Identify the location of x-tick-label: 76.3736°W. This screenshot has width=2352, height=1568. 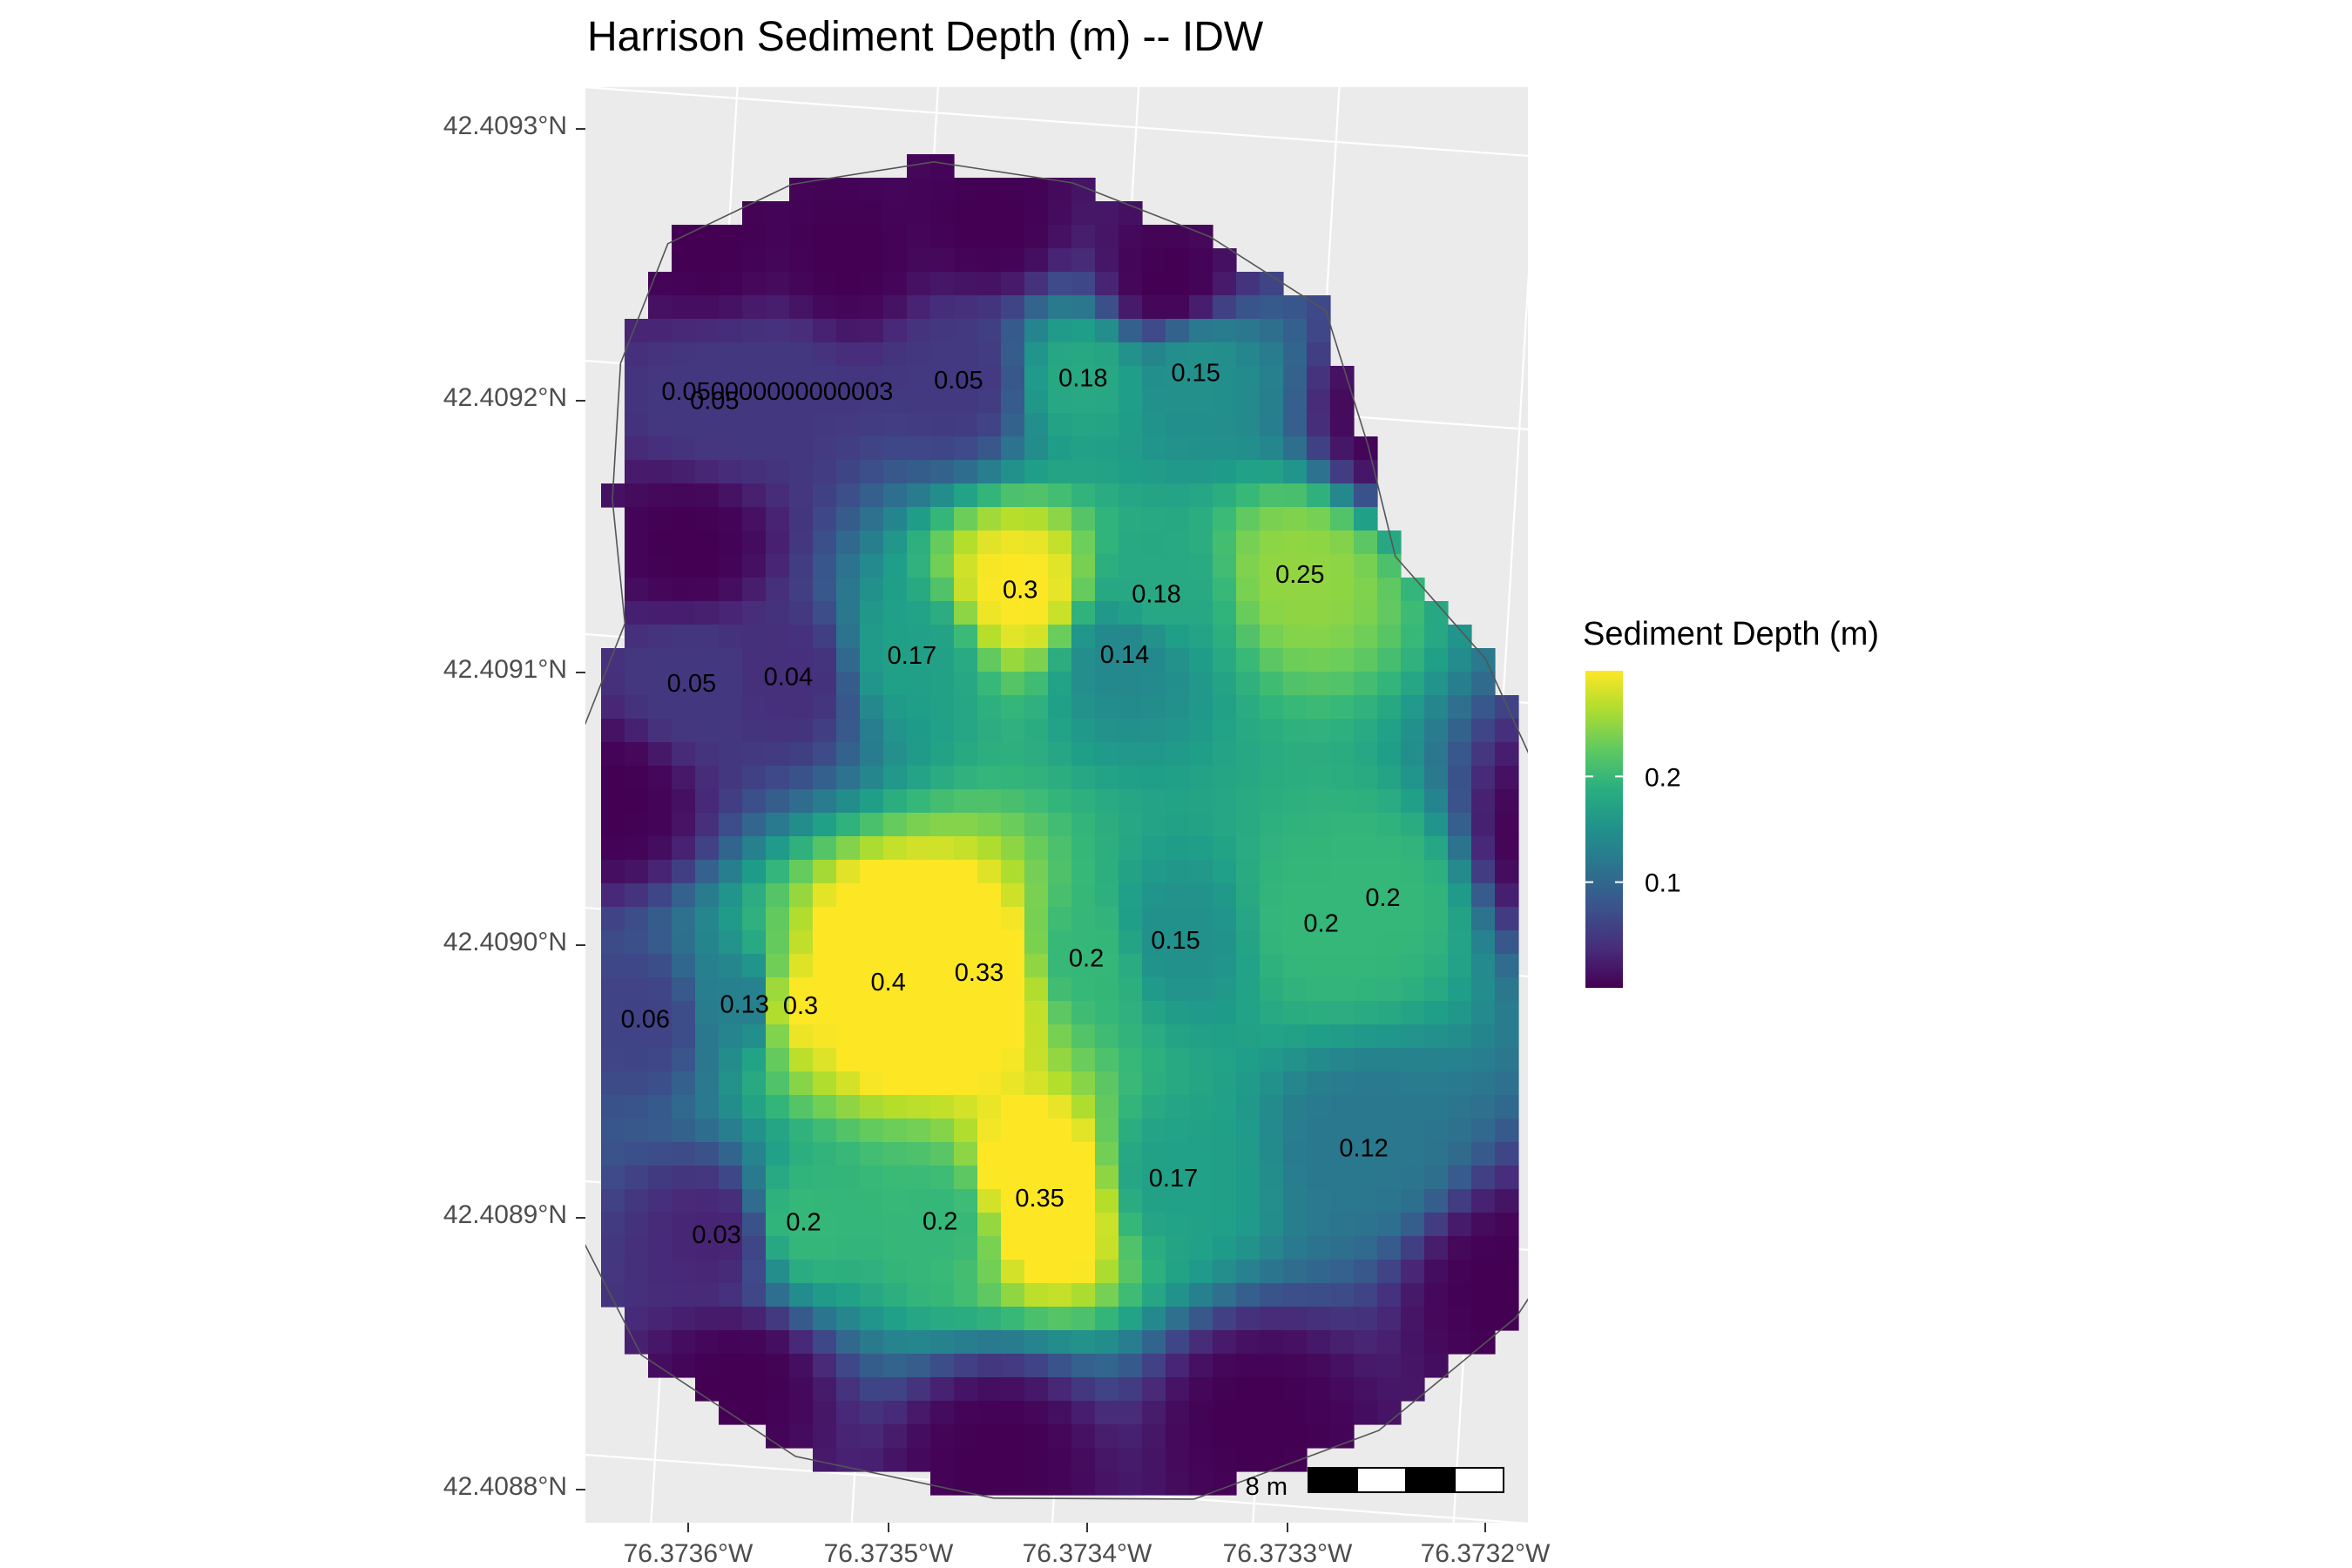
(689, 1553).